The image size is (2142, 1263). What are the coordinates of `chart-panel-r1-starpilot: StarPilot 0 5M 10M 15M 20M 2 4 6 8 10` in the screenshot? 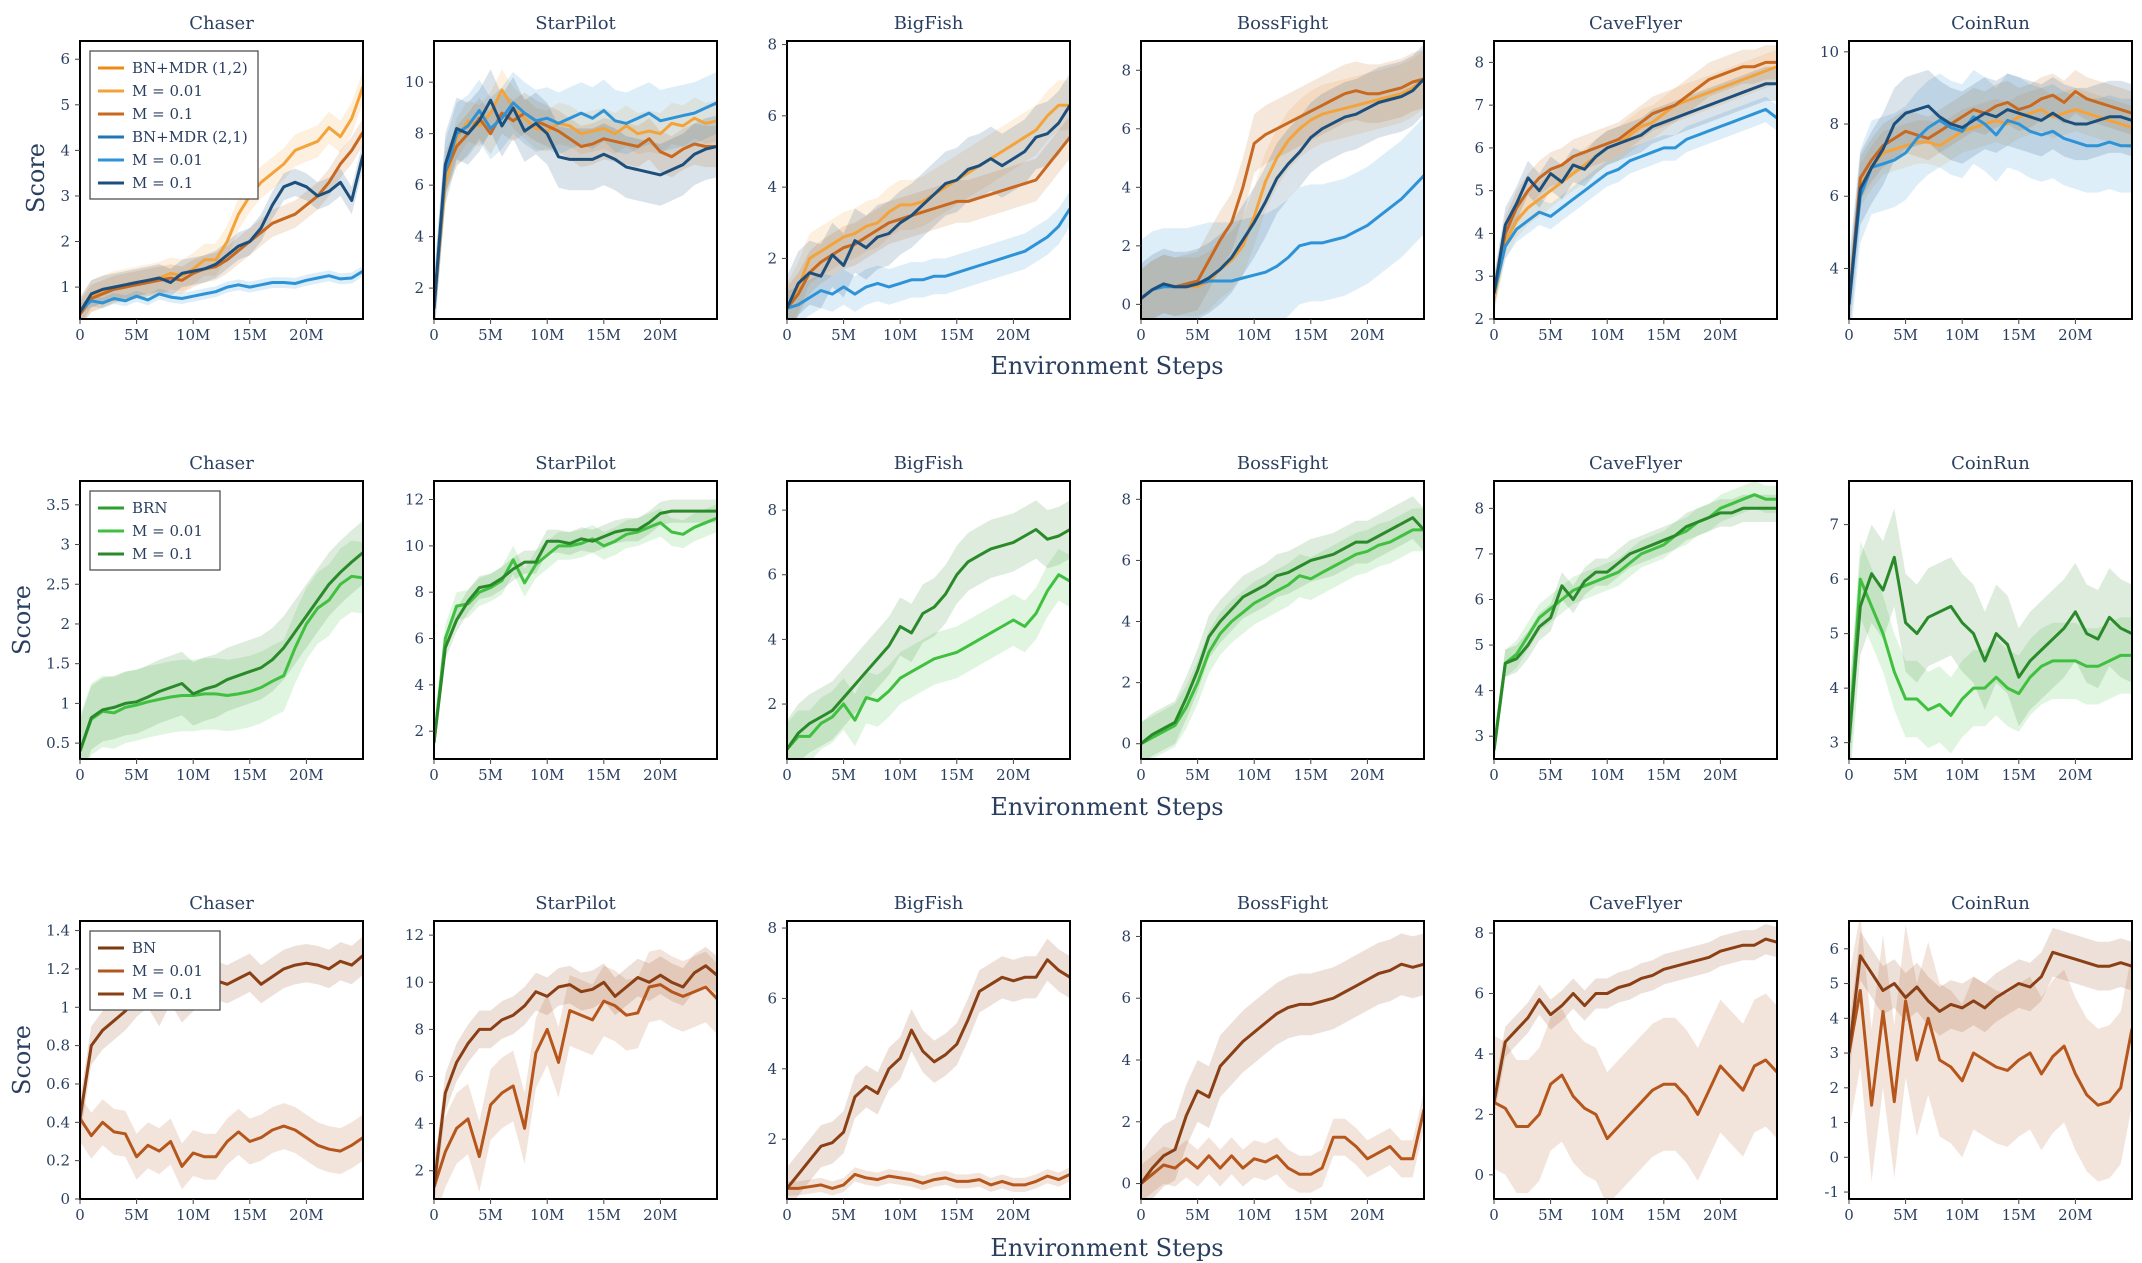 It's located at (561, 178).